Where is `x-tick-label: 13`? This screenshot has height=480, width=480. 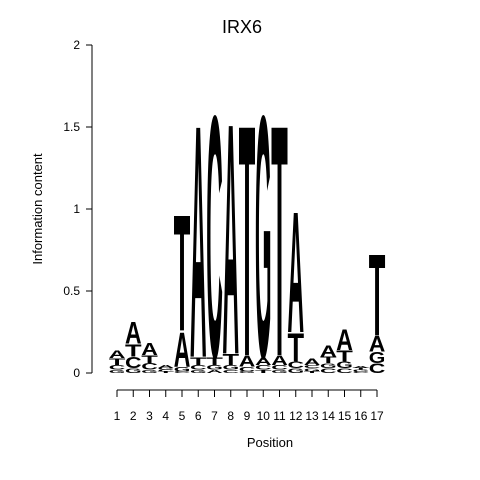
x-tick-label: 13 is located at coordinates (312, 416).